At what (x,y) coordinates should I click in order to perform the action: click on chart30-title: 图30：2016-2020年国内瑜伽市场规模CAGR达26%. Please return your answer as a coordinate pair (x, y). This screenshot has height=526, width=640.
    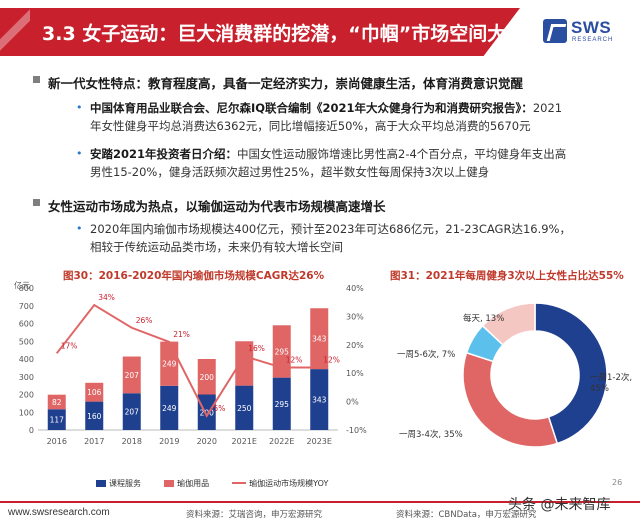
    Looking at the image, I should click on (194, 276).